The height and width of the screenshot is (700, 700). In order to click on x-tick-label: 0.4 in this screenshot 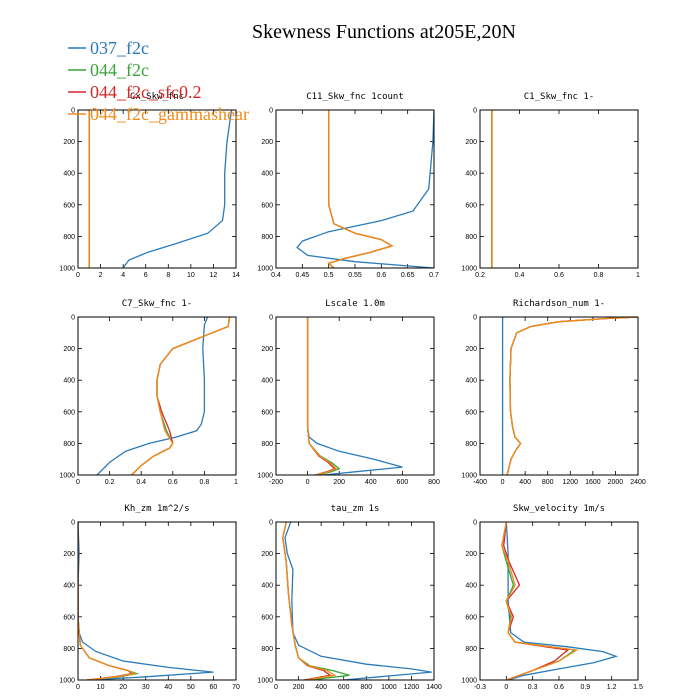, I will do `click(141, 482)`.